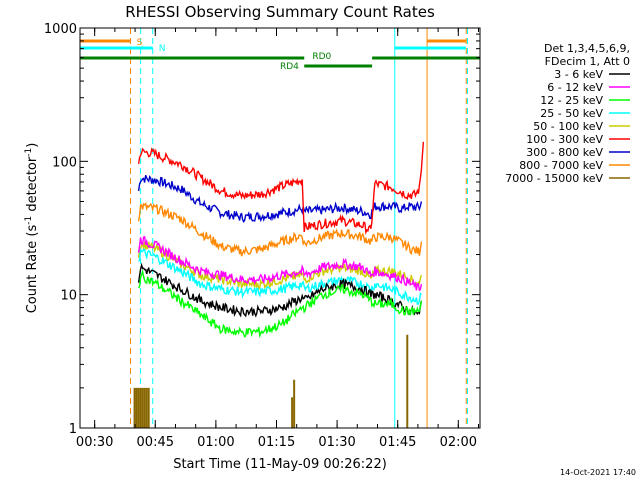 This screenshot has height=480, width=640. Describe the element at coordinates (32, 228) in the screenshot. I see `y-axis-label: Count Rate (s-1 detector-1)` at that location.